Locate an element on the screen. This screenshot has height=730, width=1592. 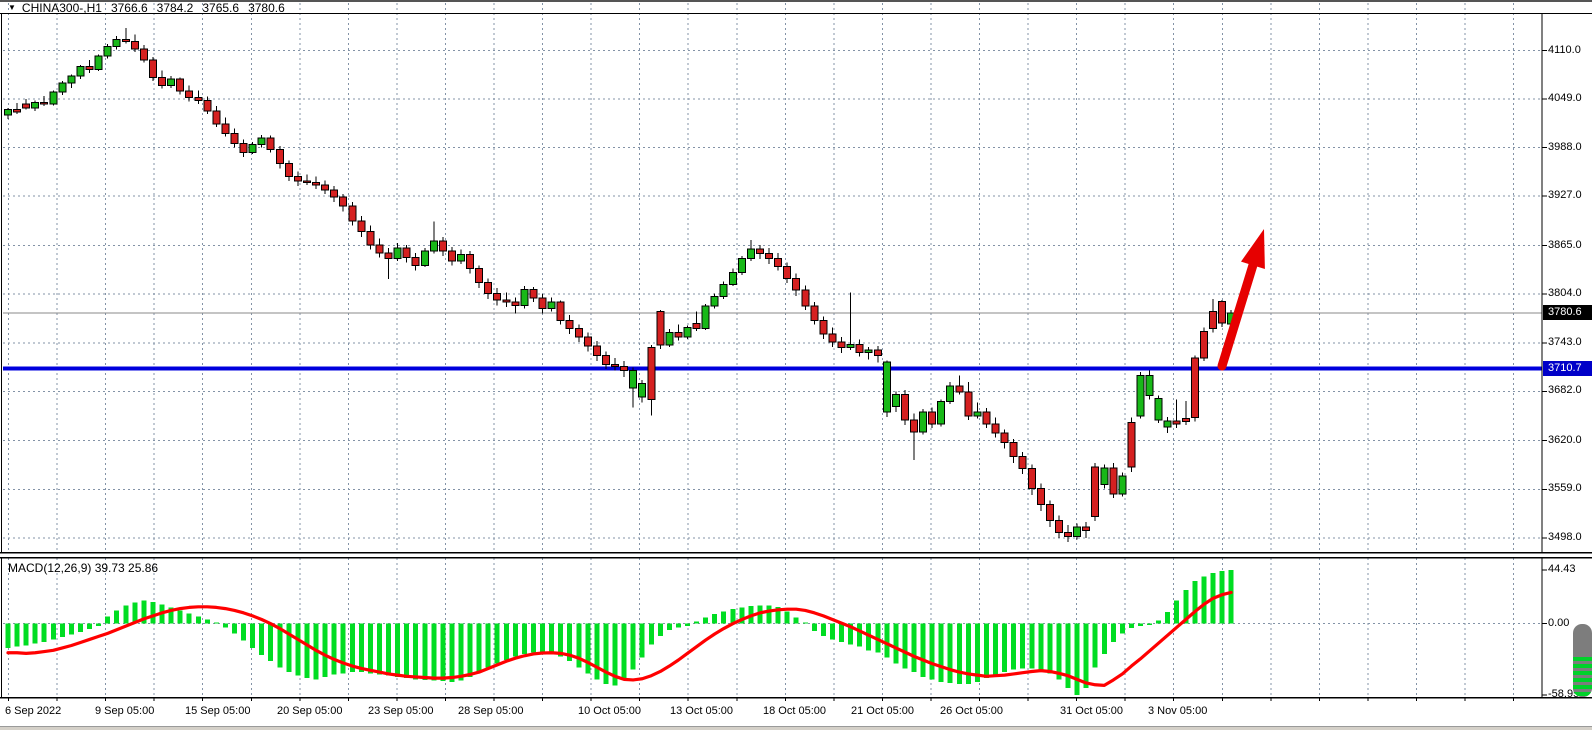
price-axis-label: 4049.0 is located at coordinates (1565, 98).